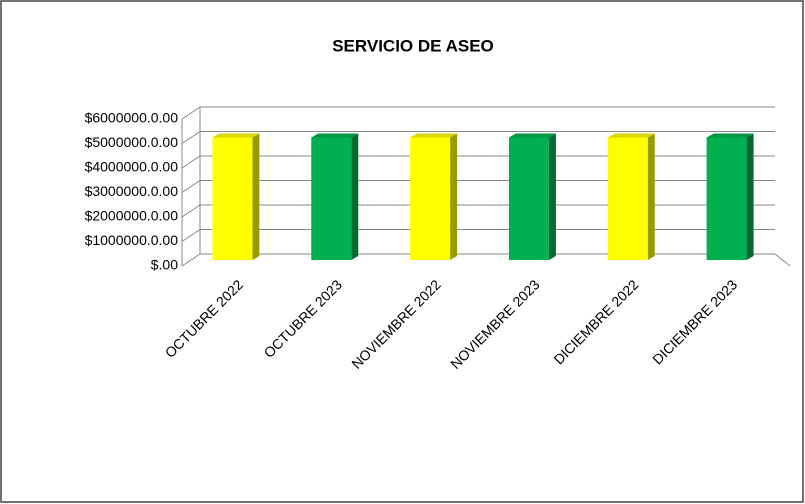 This screenshot has height=504, width=805. I want to click on y-tick-label: $6000000.0.00, so click(132, 118).